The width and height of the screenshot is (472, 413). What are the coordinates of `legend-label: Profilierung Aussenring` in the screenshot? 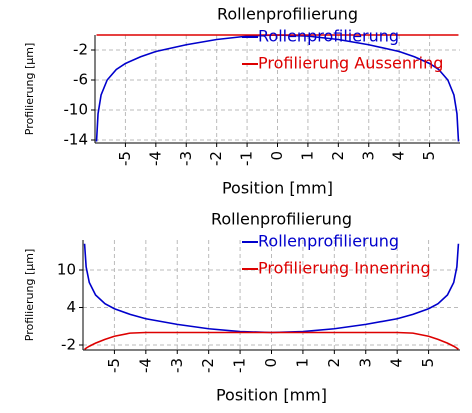 It's located at (350, 63).